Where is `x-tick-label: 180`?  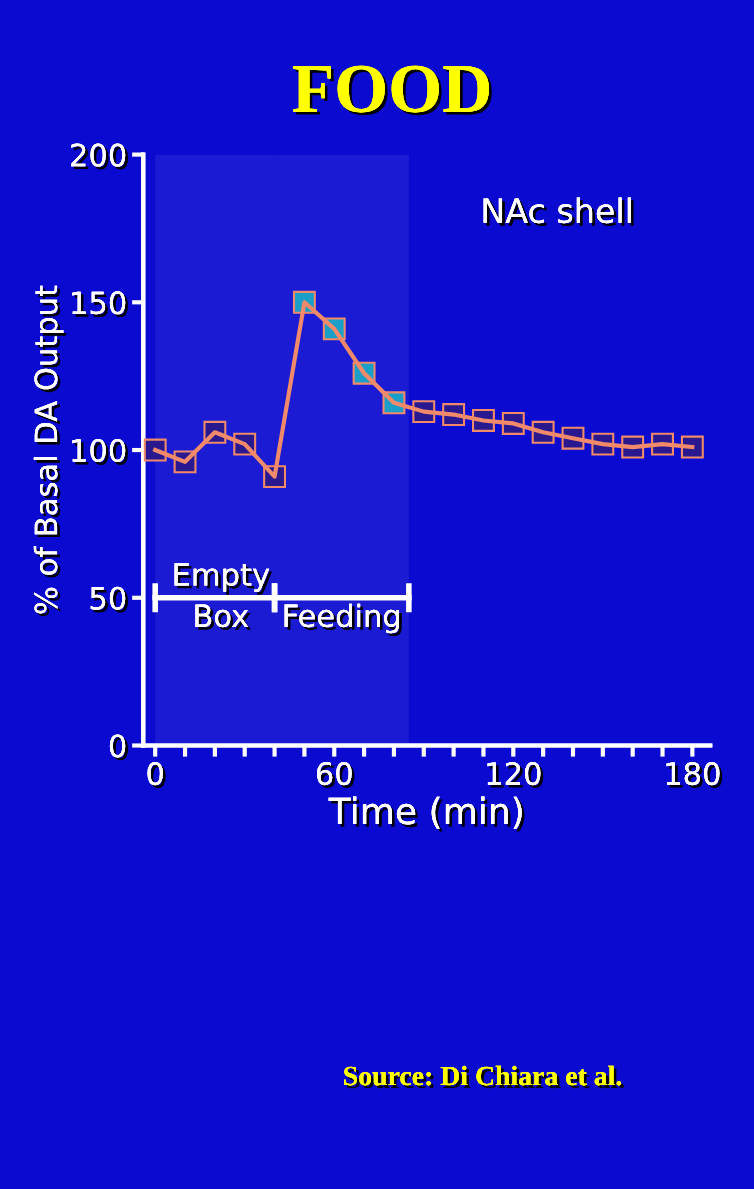
x-tick-label: 180 is located at coordinates (694, 775).